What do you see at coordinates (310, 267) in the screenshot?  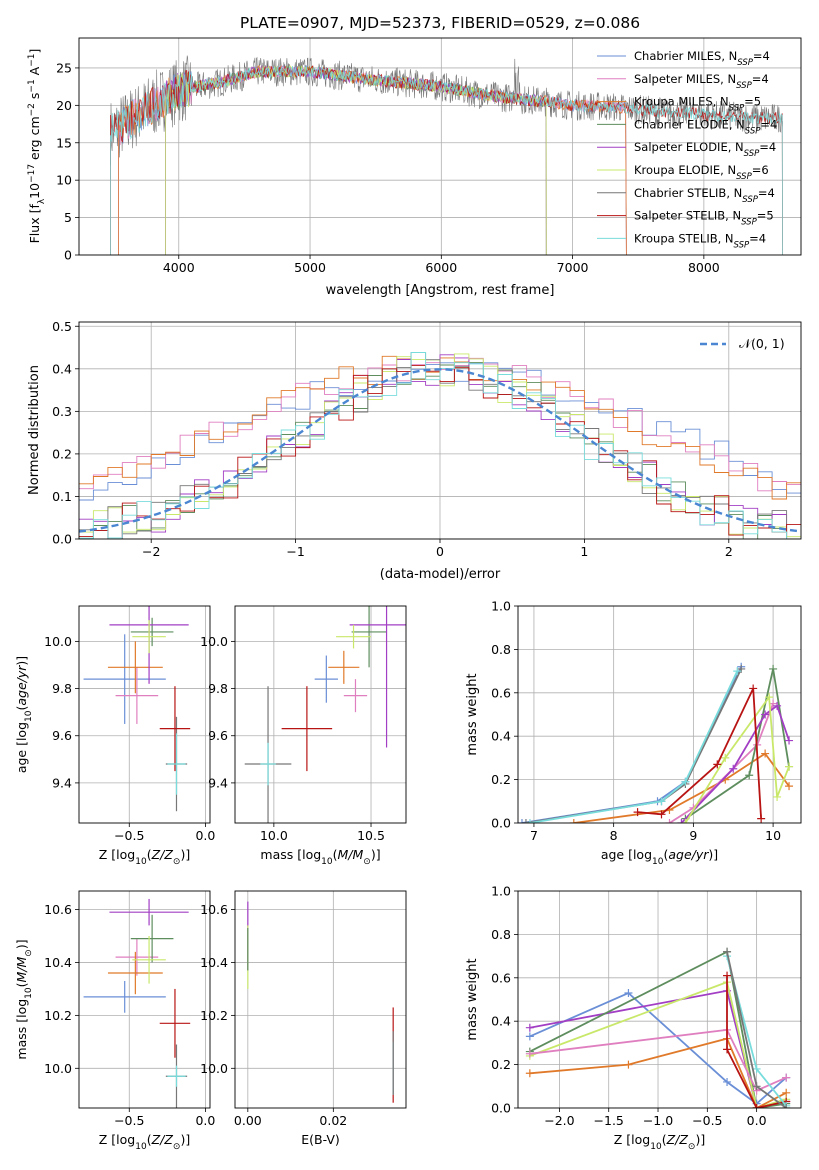 I see `x-tick-label: 5000` at bounding box center [310, 267].